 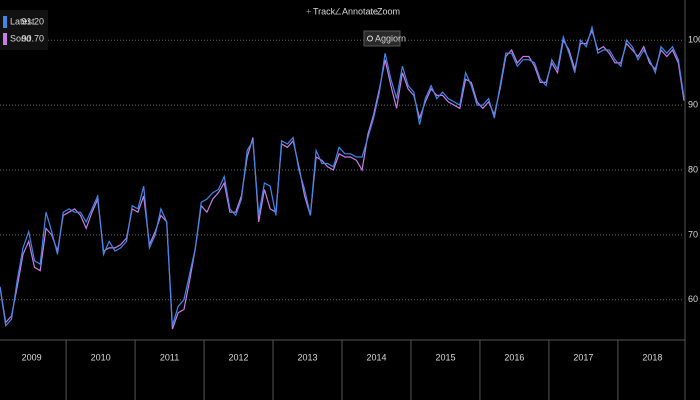 What do you see at coordinates (371, 11) in the screenshot?
I see `zoom-icon: ○` at bounding box center [371, 11].